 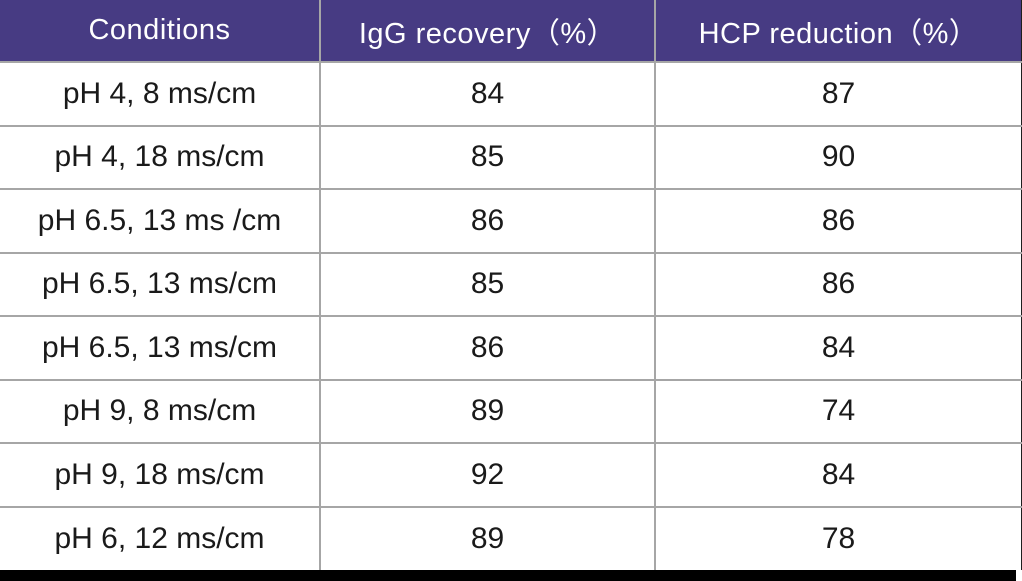 I want to click on column-header-igg-recovery: IgG recovery（%）, so click(x=487, y=31).